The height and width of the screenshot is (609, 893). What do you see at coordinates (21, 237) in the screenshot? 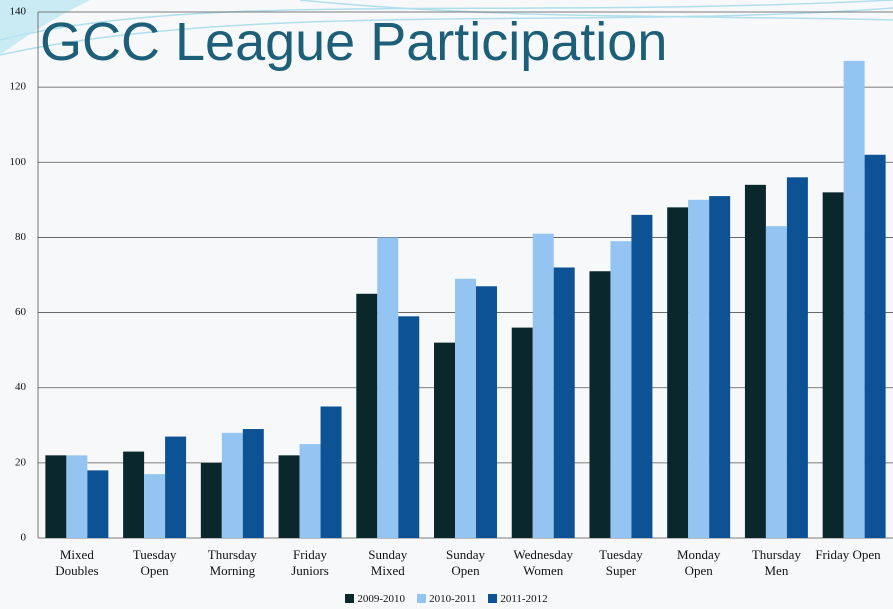
I see `y-tick-label: 80` at bounding box center [21, 237].